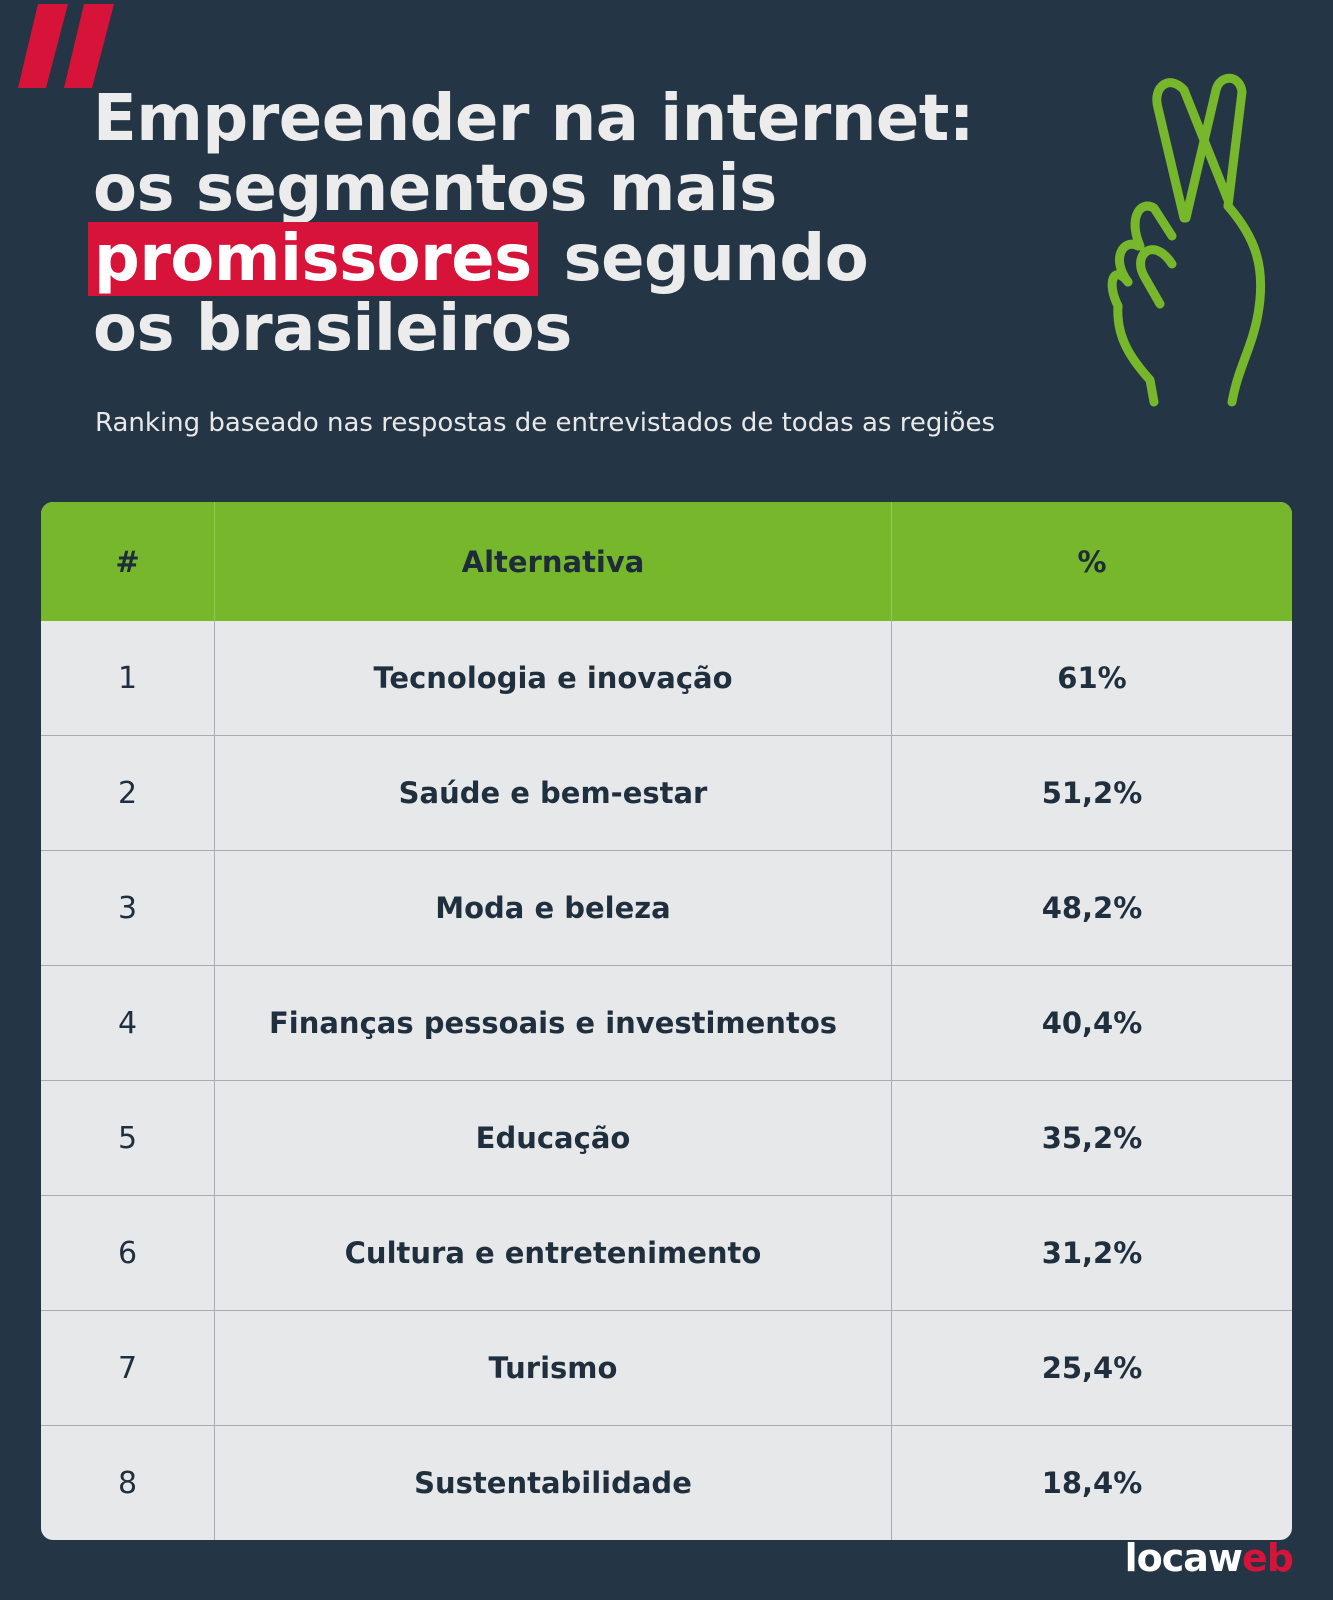 The height and width of the screenshot is (1600, 1333). Describe the element at coordinates (1092, 678) in the screenshot. I see `percent-cell: 61%` at that location.